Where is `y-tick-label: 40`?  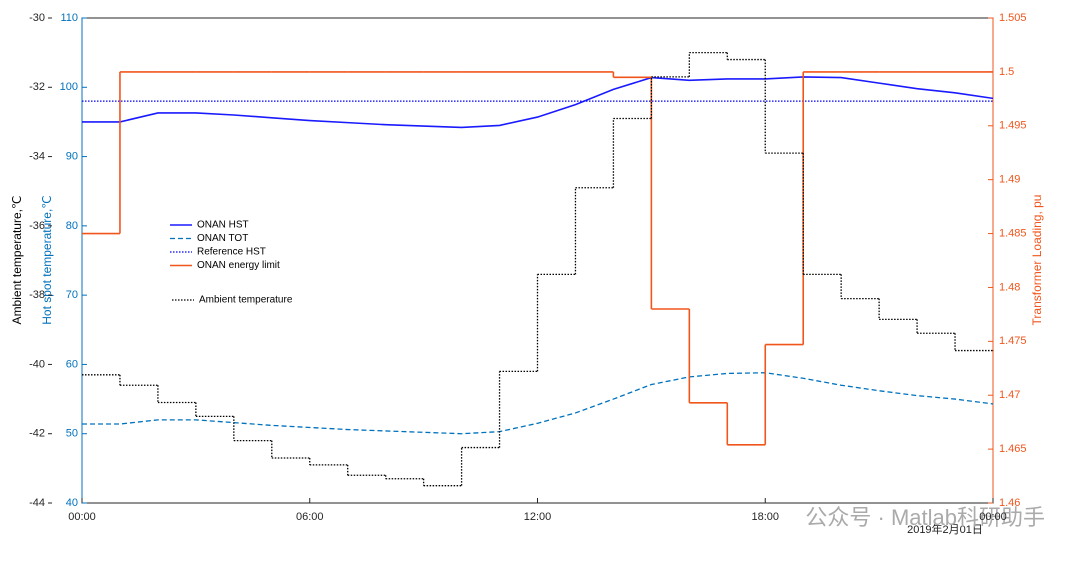 y-tick-label: 40 is located at coordinates (72, 503).